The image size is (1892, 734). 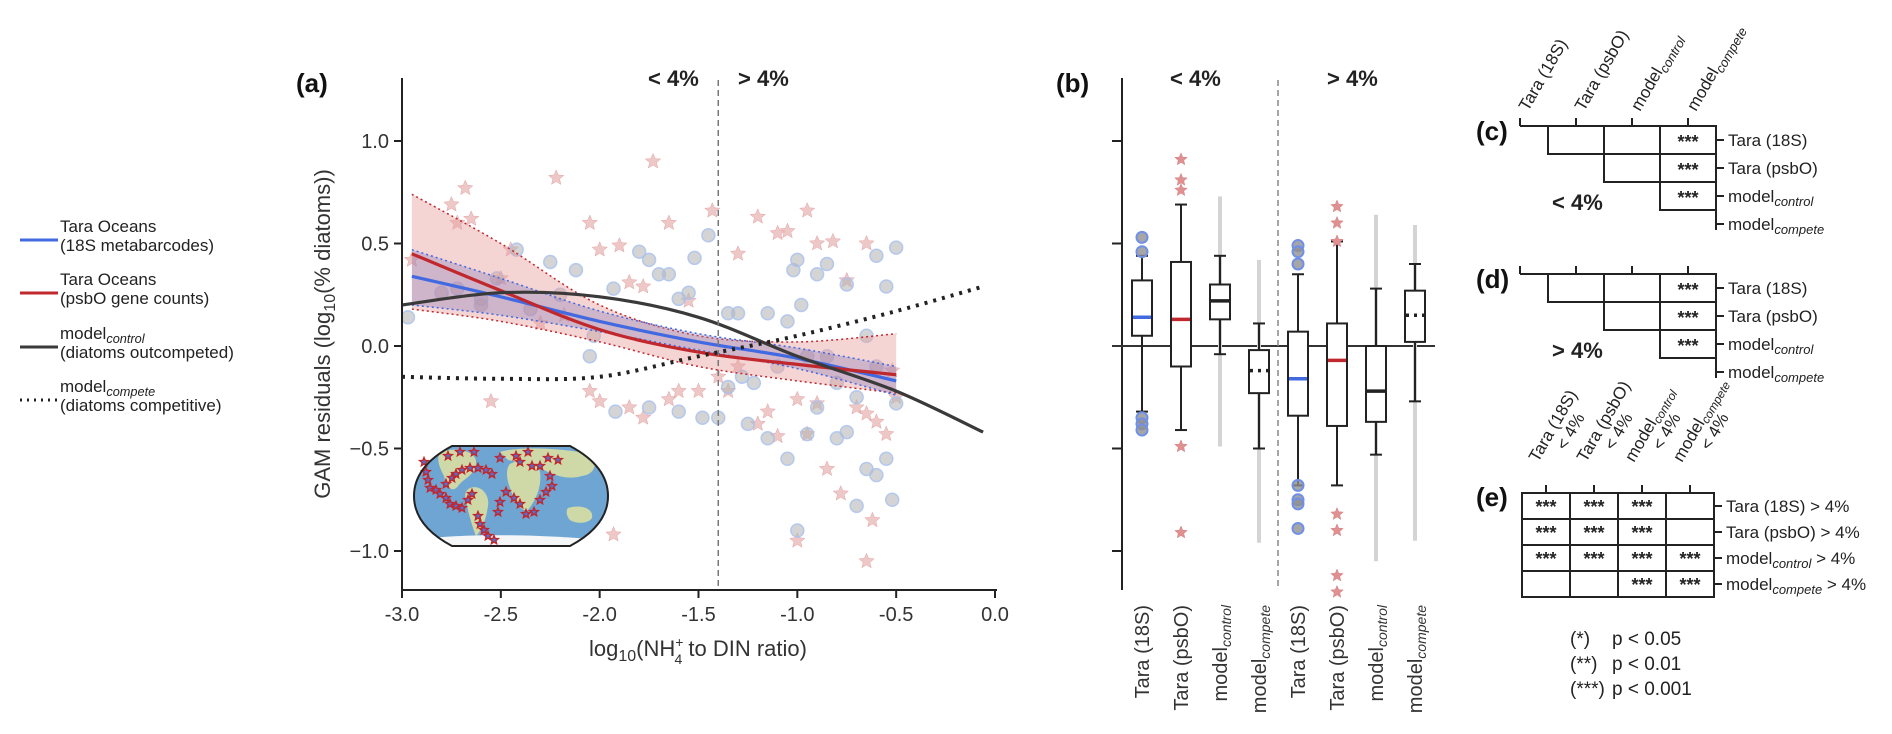 What do you see at coordinates (1646, 664) in the screenshot?
I see `sig-threshold: p < 0.01` at bounding box center [1646, 664].